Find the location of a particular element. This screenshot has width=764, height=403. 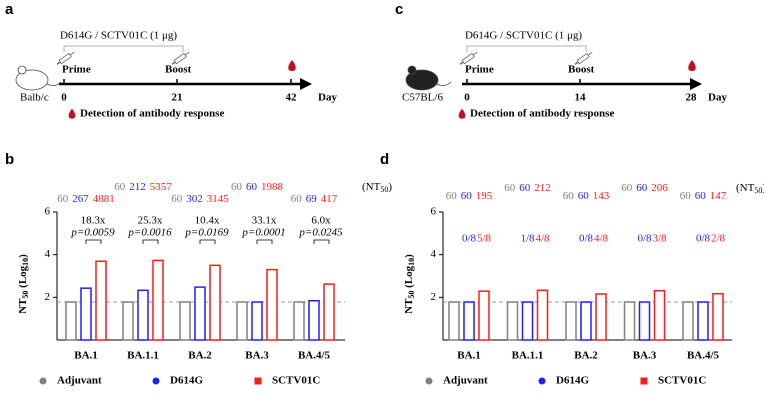

dose: D614G / SCTV01C (1 μg) is located at coordinates (523, 36).